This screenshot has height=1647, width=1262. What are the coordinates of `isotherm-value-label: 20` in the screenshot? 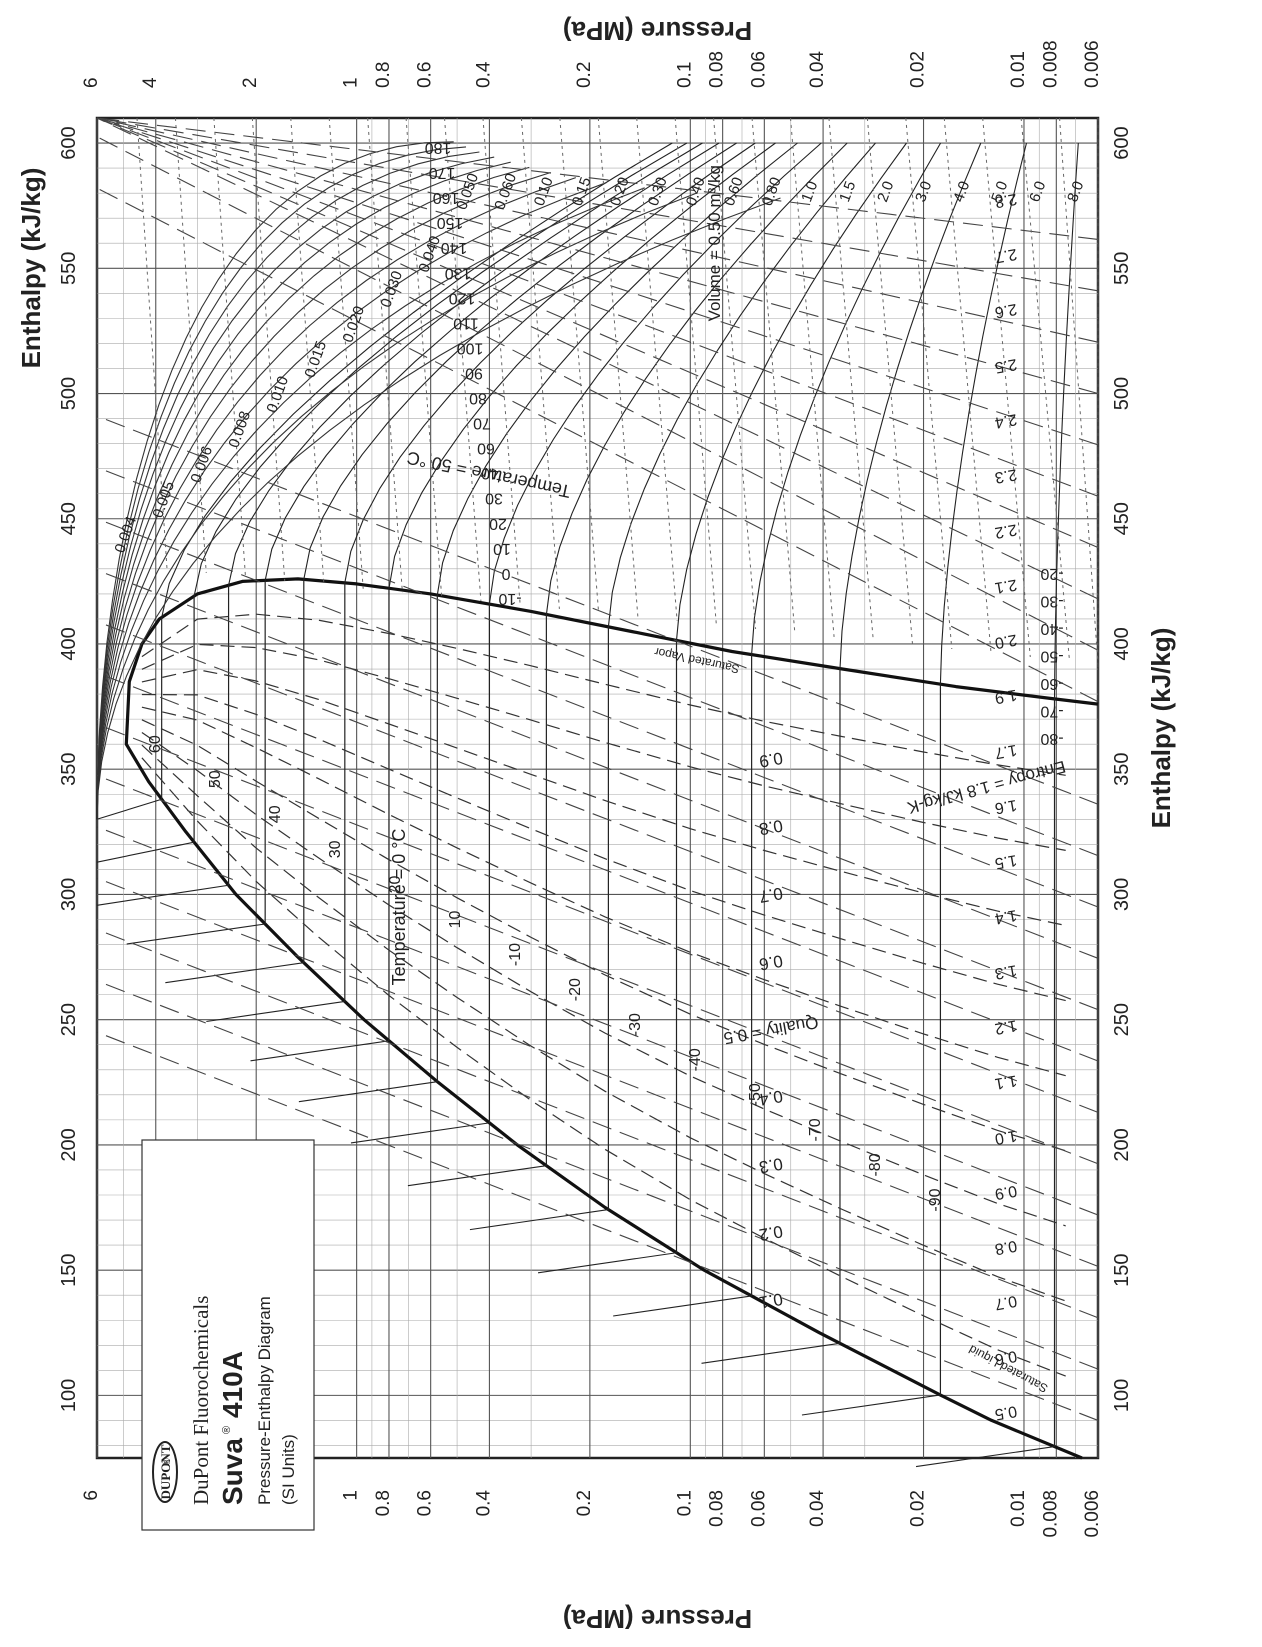 It's located at (395, 884).